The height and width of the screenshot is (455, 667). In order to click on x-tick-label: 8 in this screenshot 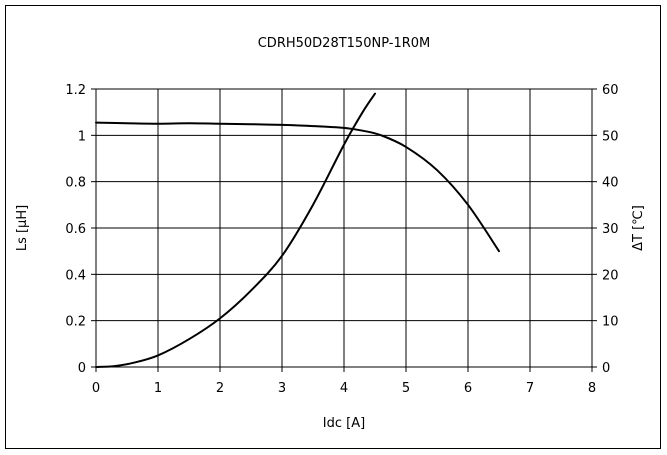, I will do `click(592, 388)`.